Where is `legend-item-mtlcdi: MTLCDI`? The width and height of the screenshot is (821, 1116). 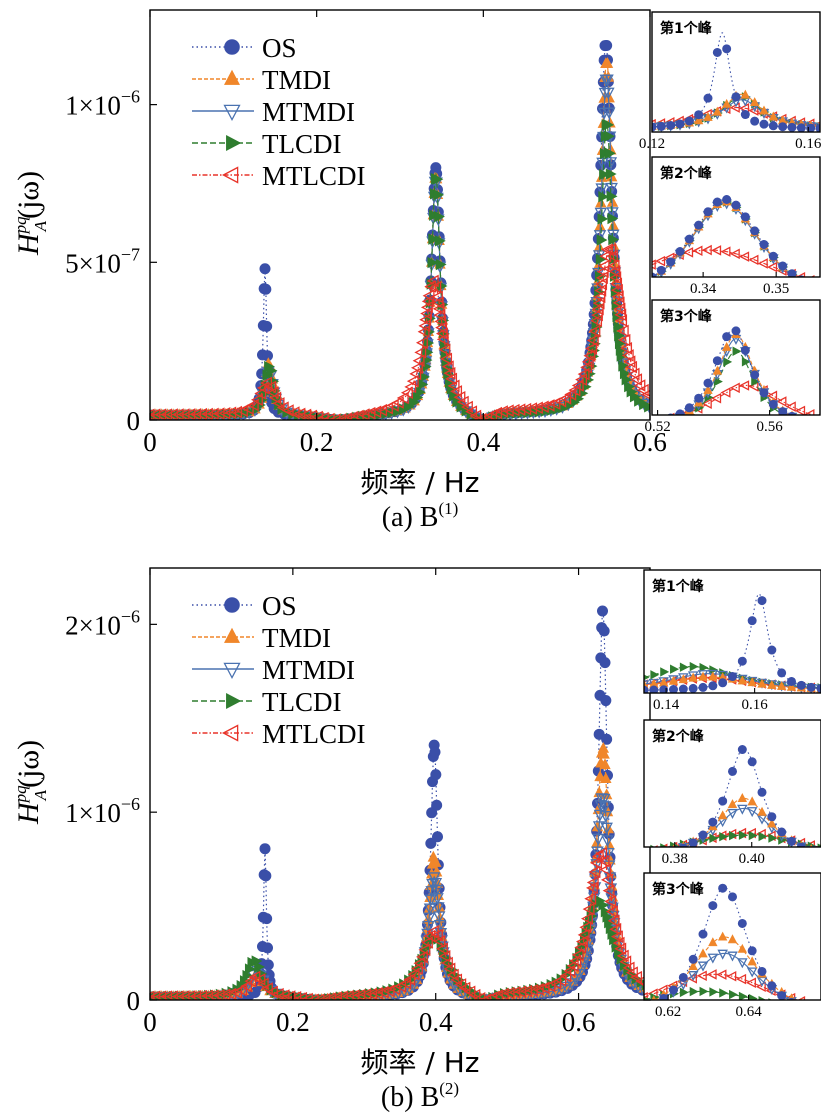 legend-item-mtlcdi: MTLCDI is located at coordinates (279, 734).